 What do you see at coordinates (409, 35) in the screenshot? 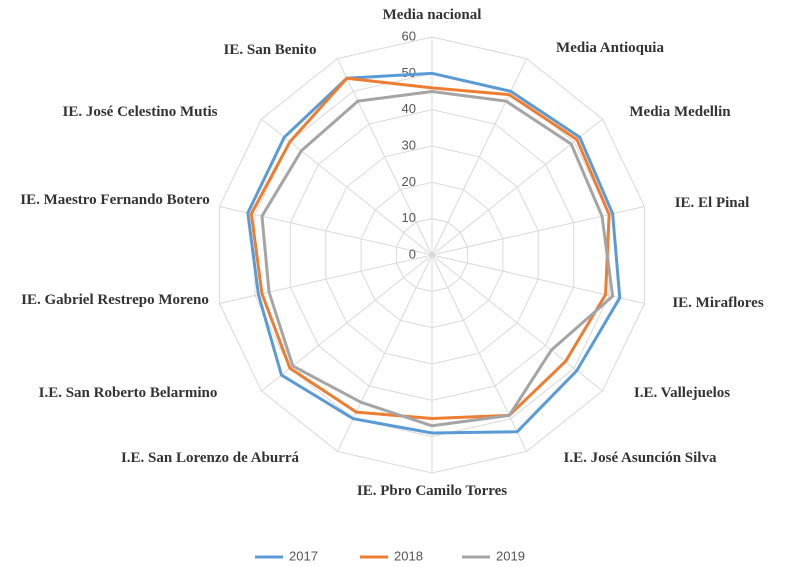
I see `tick-label: 60` at bounding box center [409, 35].